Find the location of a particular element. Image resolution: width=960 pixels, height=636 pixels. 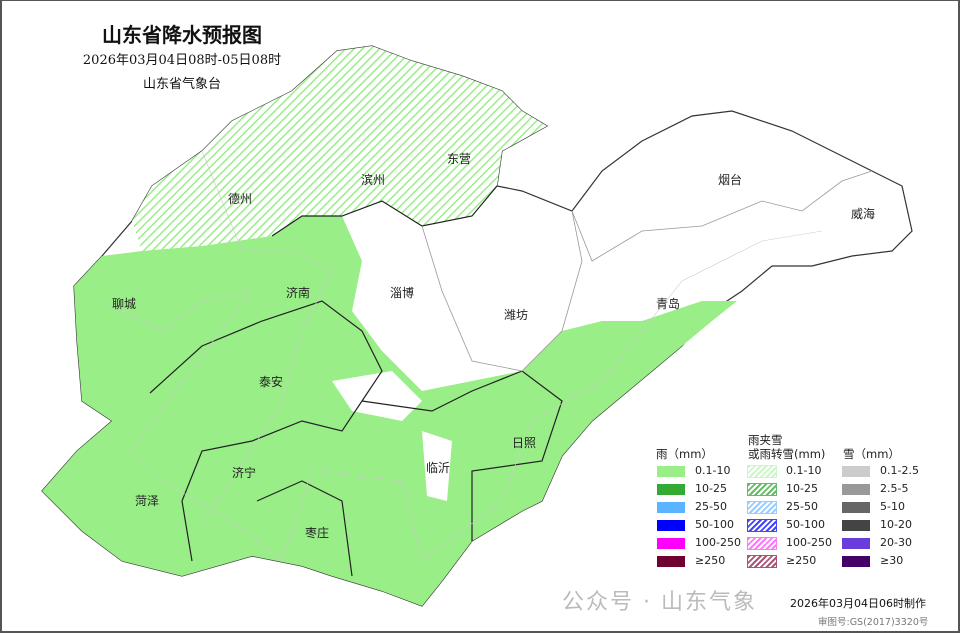

legend-rain: 0.1-10 10-25 25-50 50-100 100-250 ≥250 is located at coordinates (699, 518).